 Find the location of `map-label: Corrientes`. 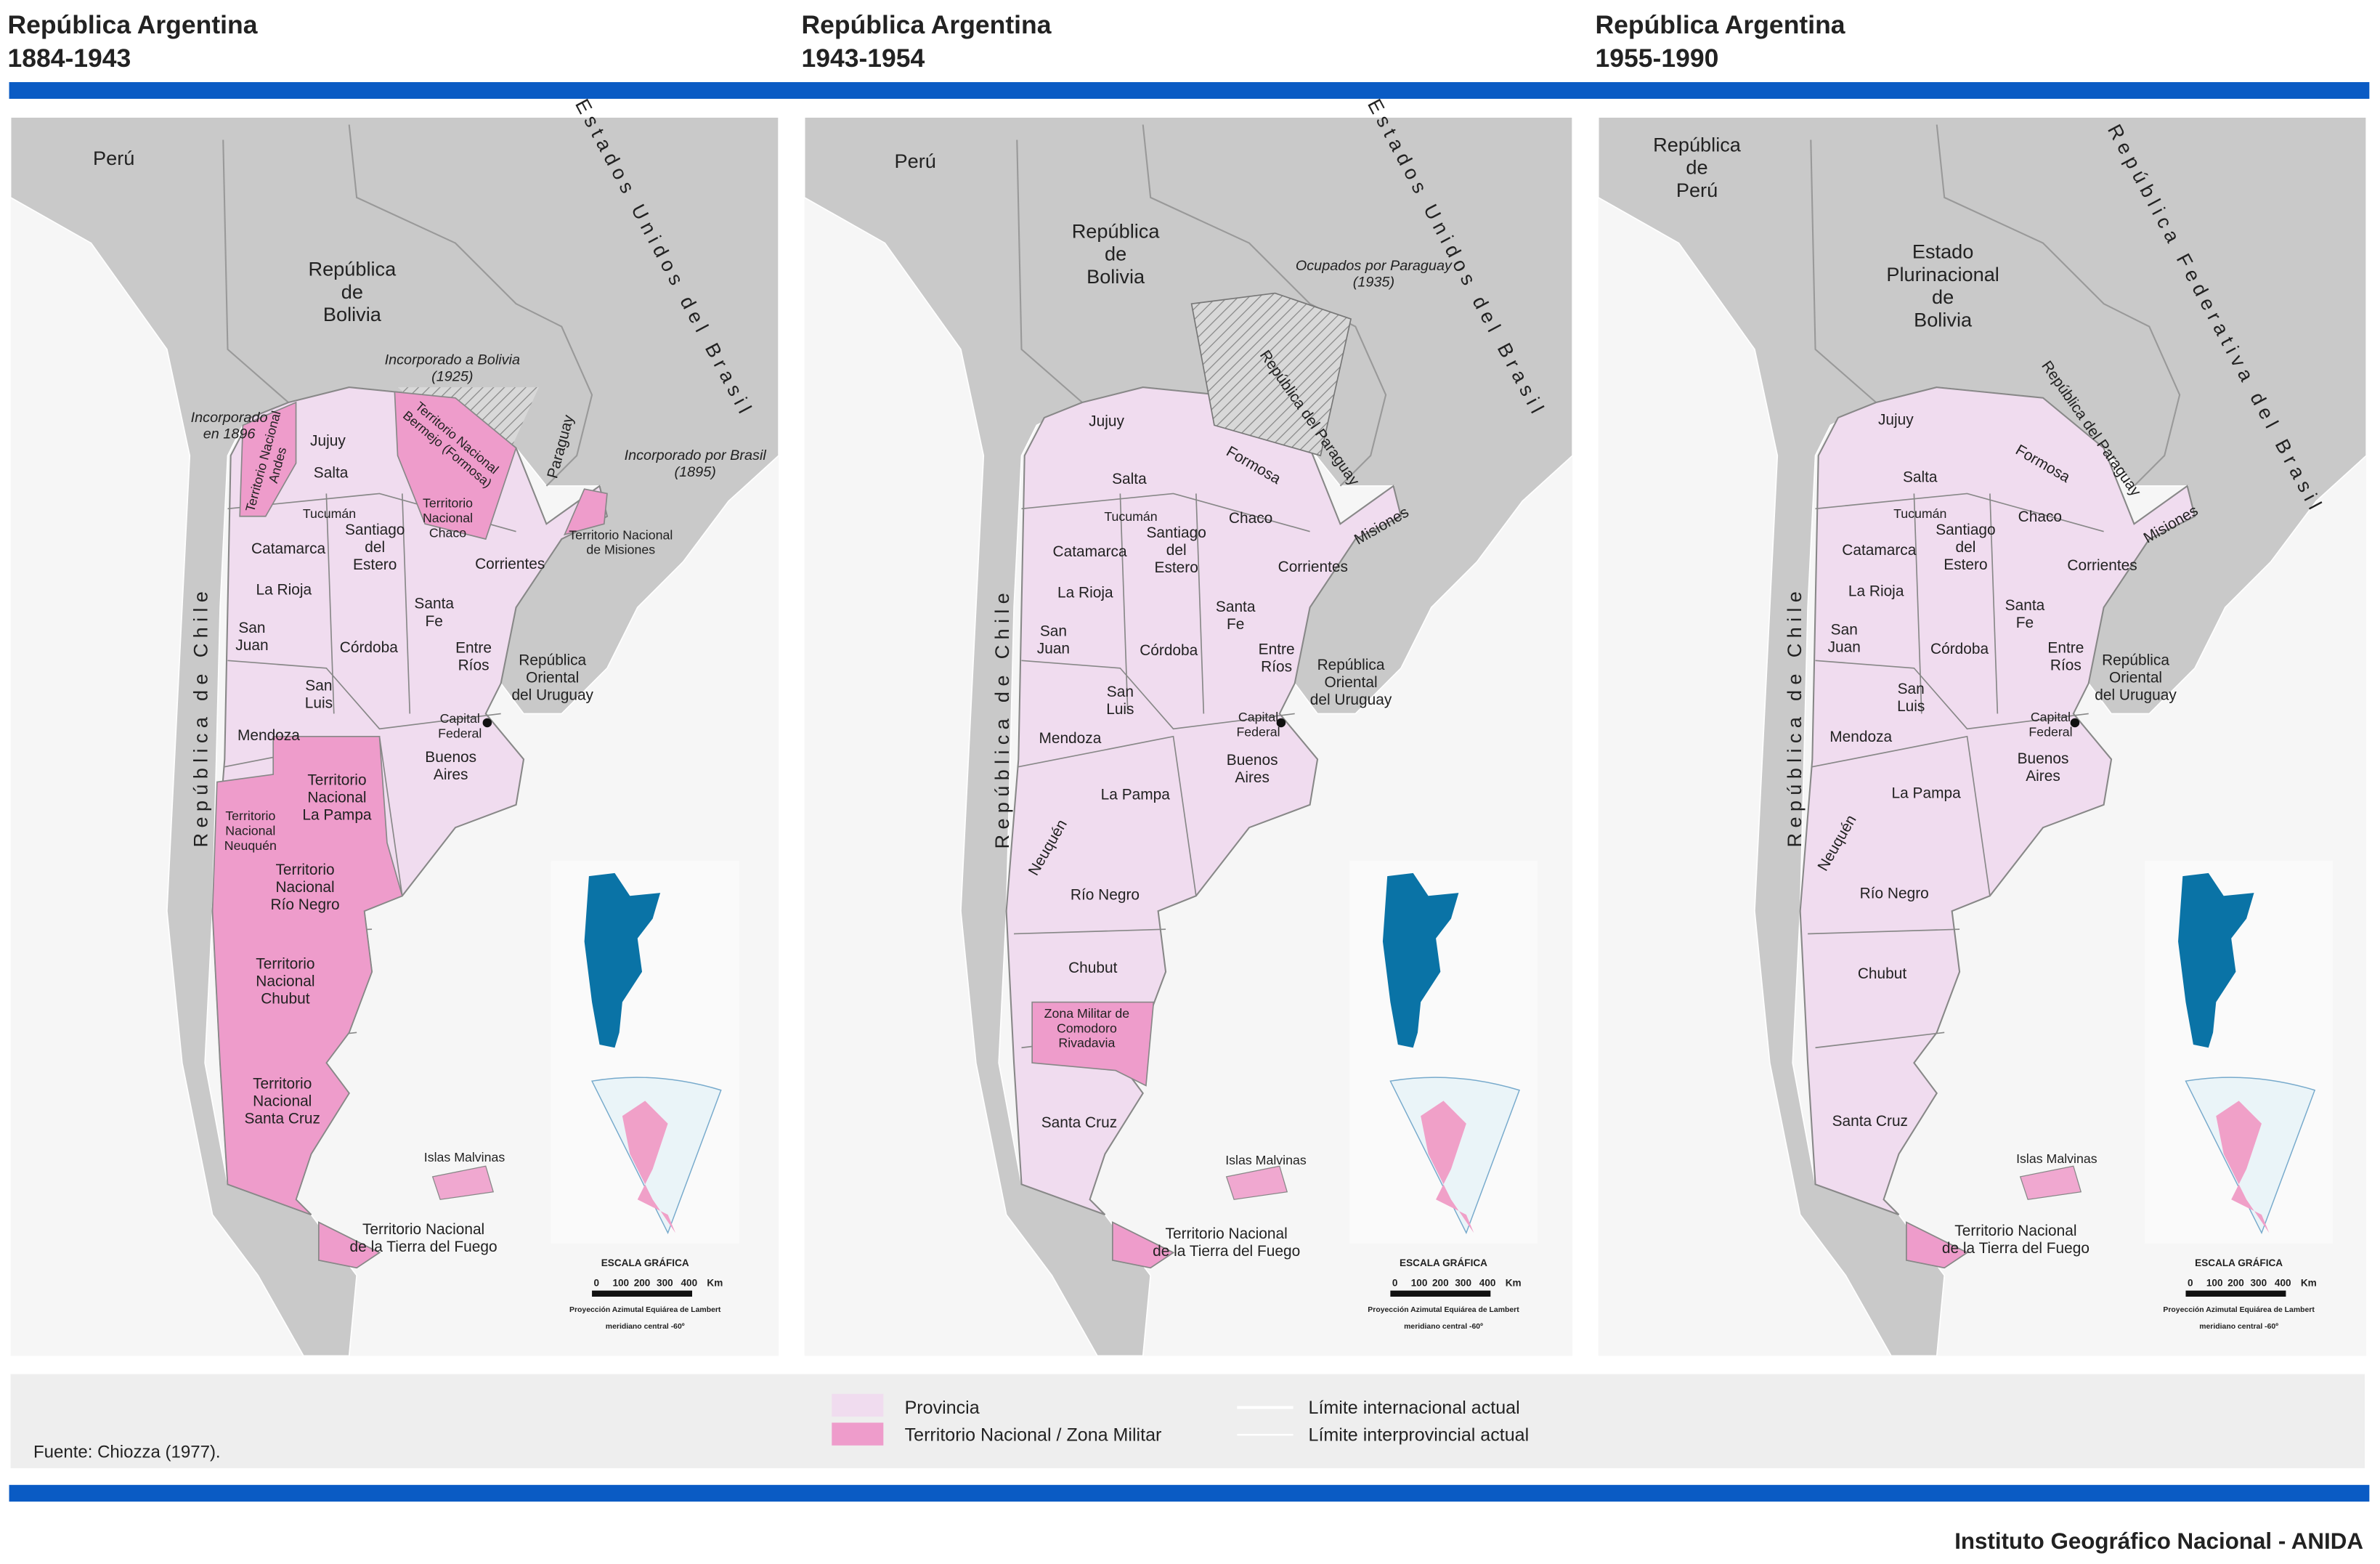

map-label: Corrientes is located at coordinates (1313, 567).